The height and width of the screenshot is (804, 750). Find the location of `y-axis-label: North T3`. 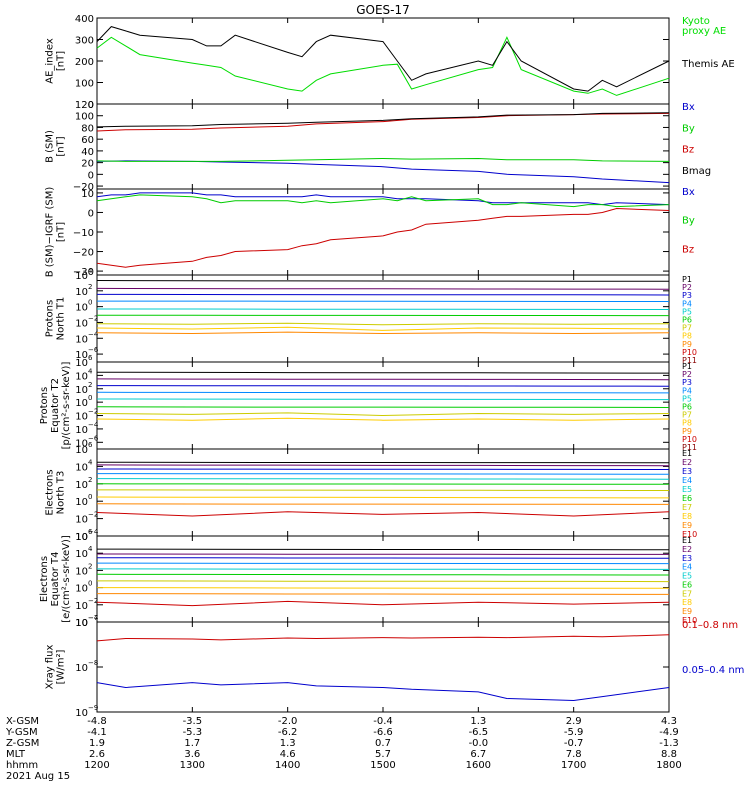

y-axis-label: North T3 is located at coordinates (61, 493).